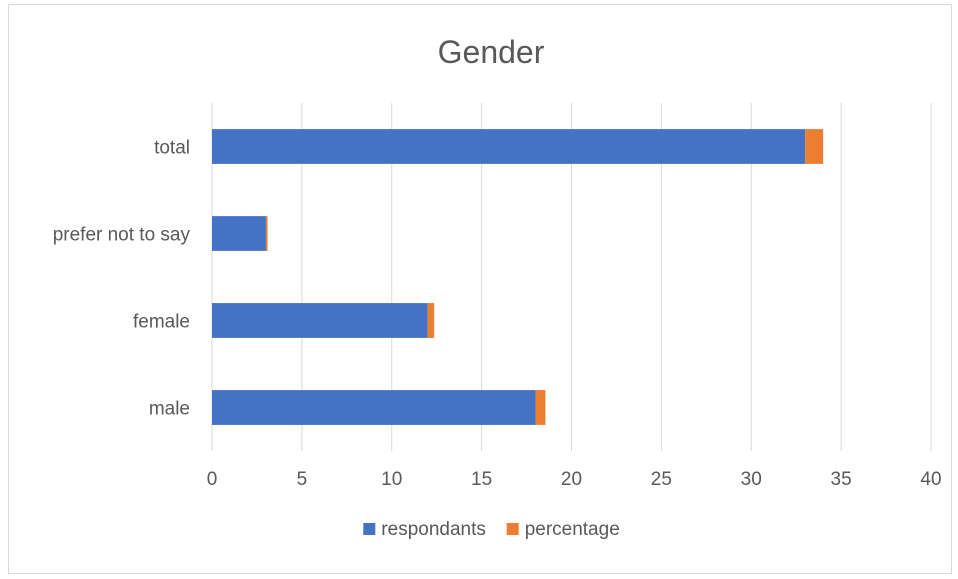 This screenshot has width=958, height=579. Describe the element at coordinates (320, 320) in the screenshot. I see `bar-respondants-female` at that location.